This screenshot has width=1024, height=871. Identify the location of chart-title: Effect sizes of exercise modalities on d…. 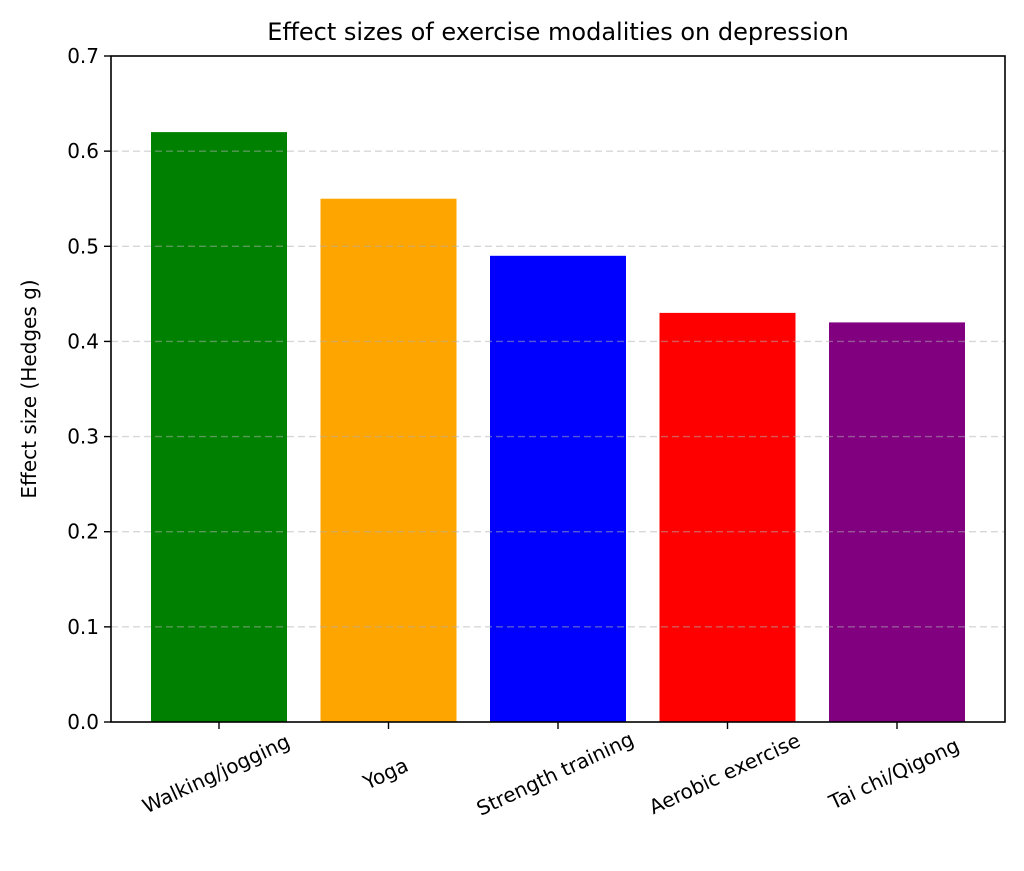
(558, 32).